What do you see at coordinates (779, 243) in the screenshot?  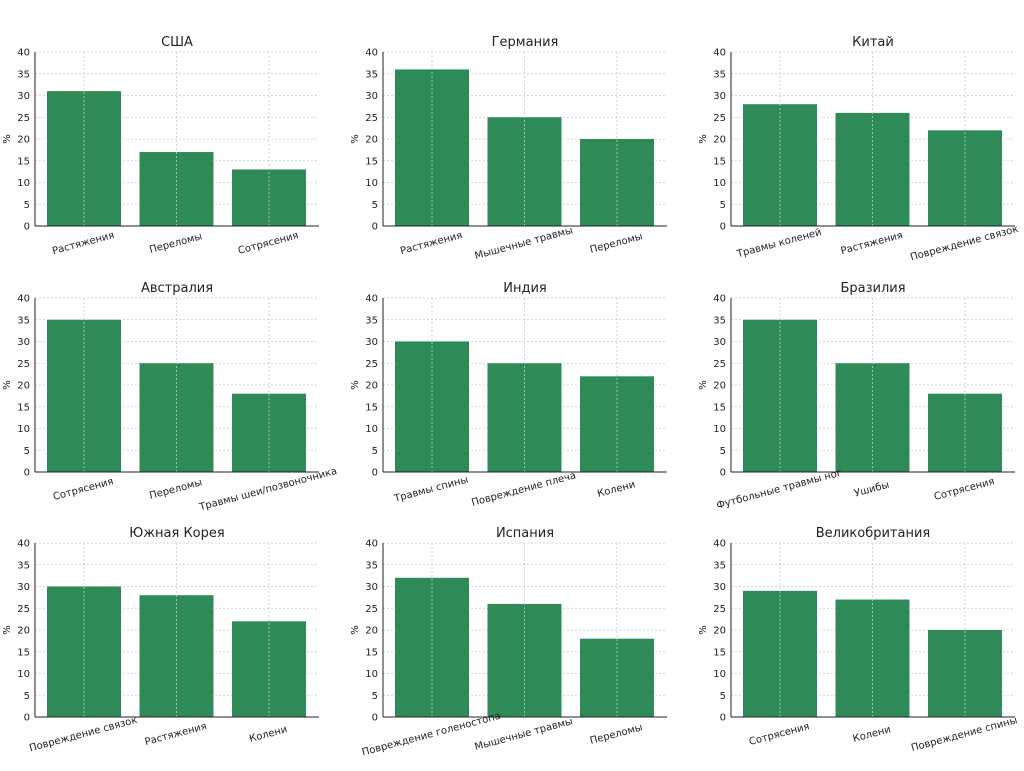 I see `x-tick-label: Травмы коленей` at bounding box center [779, 243].